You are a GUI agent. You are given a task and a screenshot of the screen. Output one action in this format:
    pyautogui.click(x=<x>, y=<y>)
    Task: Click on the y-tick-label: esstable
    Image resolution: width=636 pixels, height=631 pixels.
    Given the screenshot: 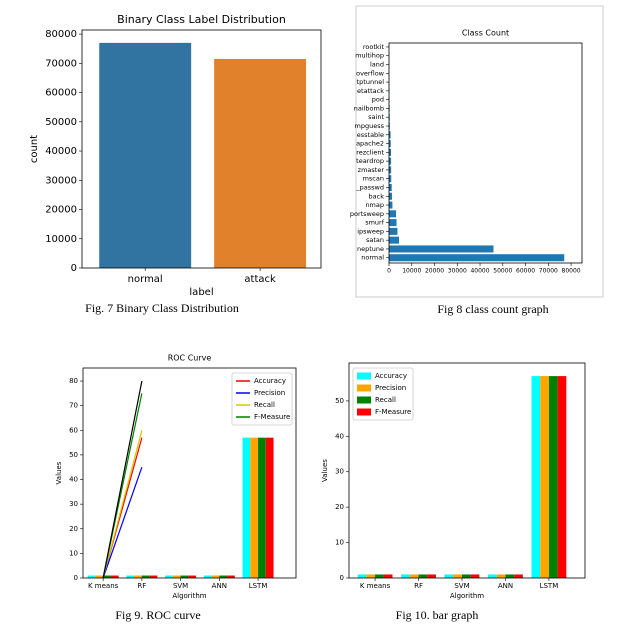 What is the action you would take?
    pyautogui.click(x=370, y=135)
    